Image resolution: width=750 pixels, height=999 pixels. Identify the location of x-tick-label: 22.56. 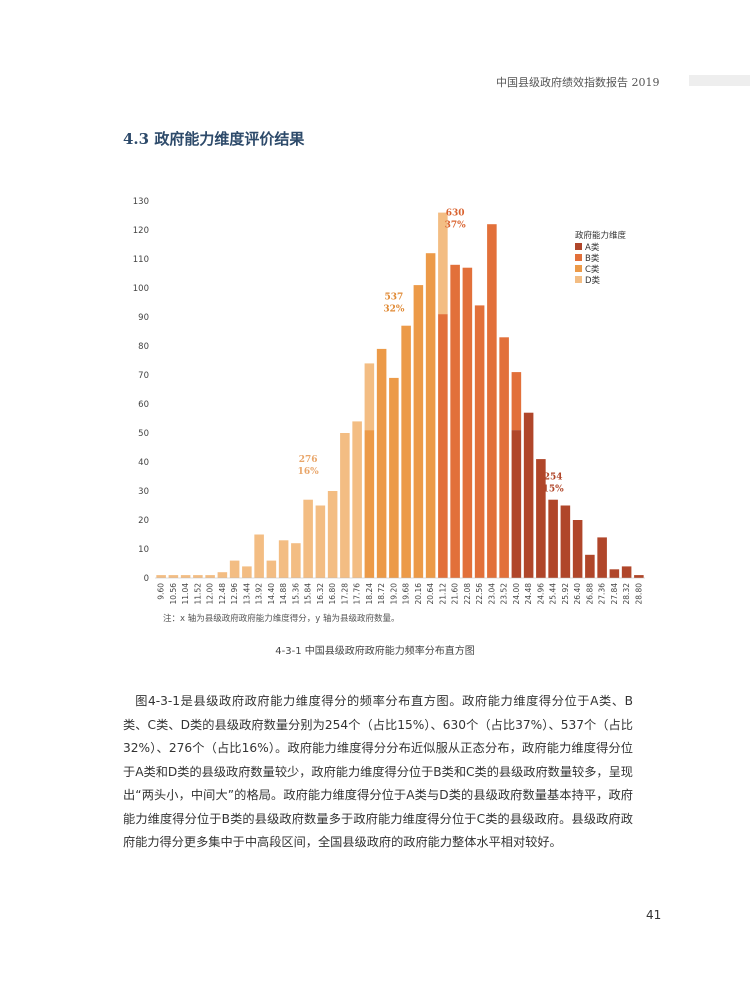
(479, 594).